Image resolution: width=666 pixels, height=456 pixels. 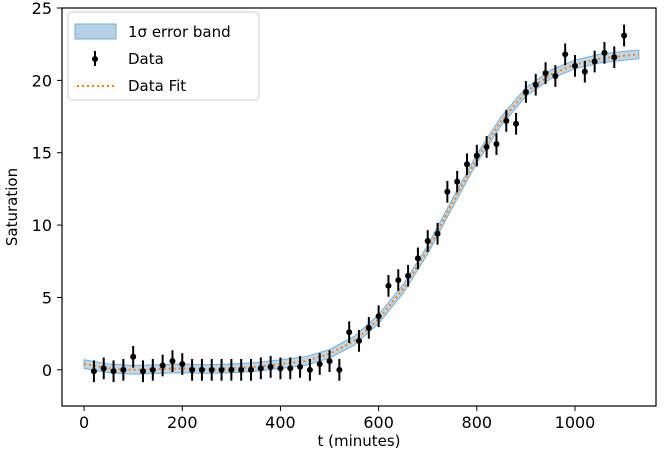 What do you see at coordinates (42, 9) in the screenshot?
I see `y-tick-label: 25` at bounding box center [42, 9].